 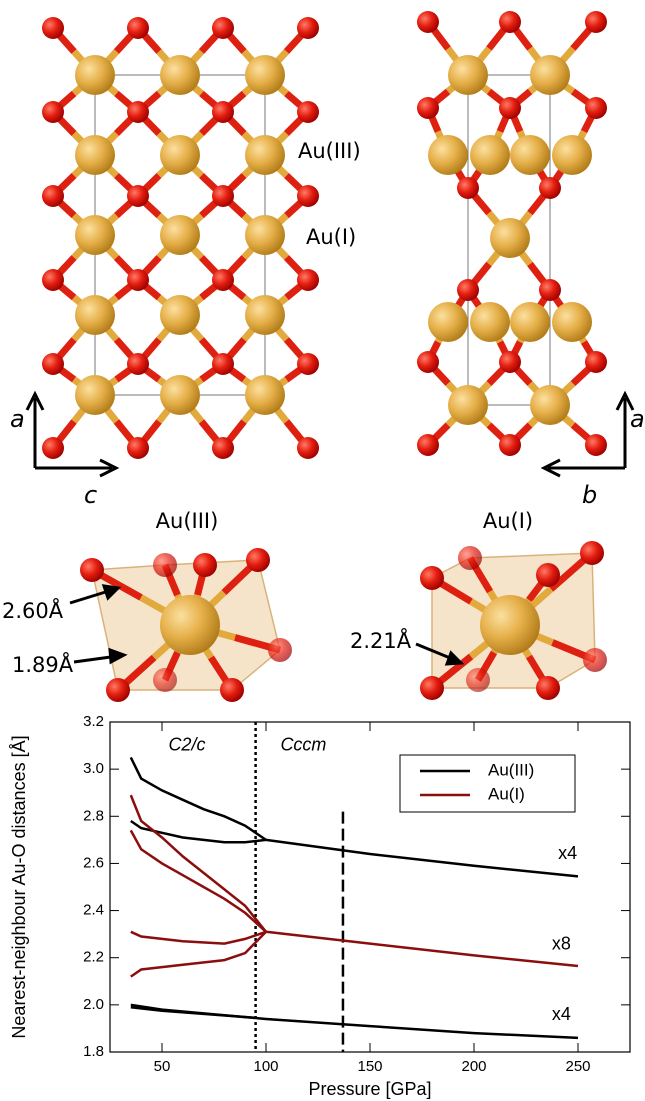 I want to click on axis-letter: a, so click(x=17, y=419).